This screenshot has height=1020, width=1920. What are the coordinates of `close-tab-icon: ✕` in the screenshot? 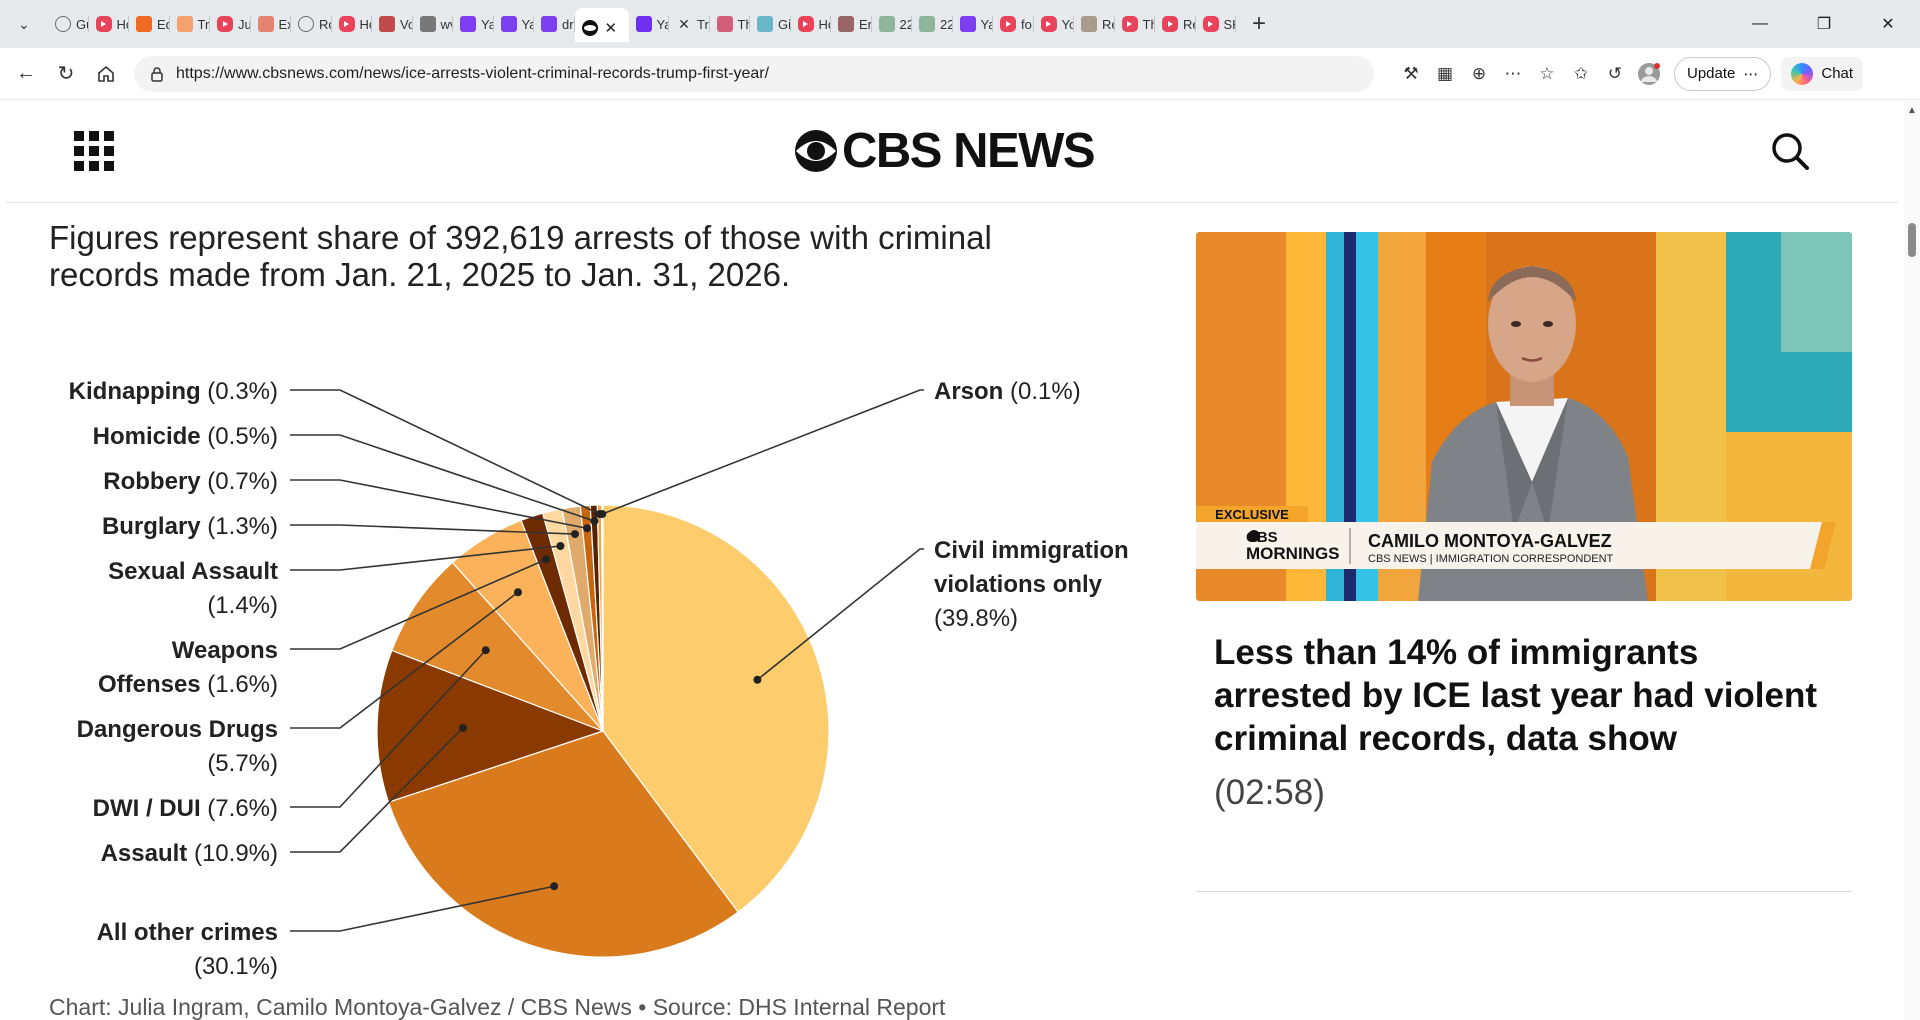 It's located at (611, 28).